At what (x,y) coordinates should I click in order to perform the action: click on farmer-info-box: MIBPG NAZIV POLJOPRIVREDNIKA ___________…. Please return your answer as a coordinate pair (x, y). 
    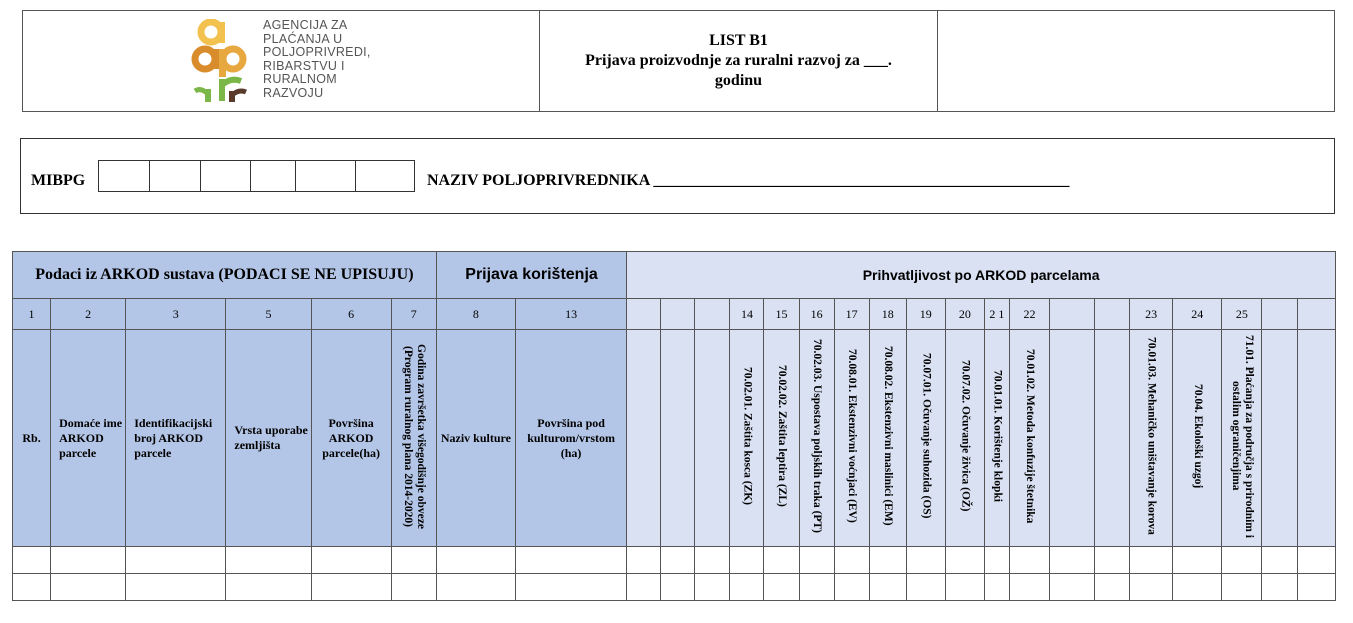
    Looking at the image, I should click on (677, 176).